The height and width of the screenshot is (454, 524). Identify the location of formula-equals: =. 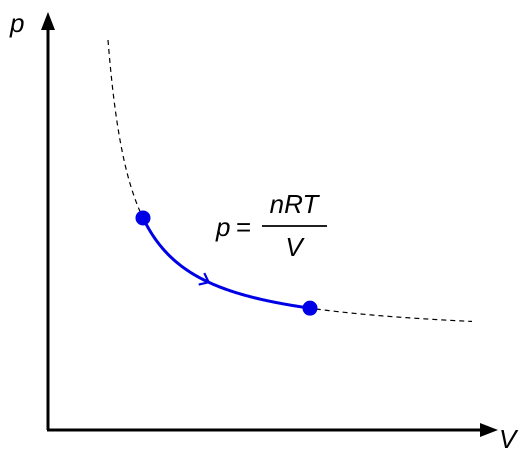
(243, 227).